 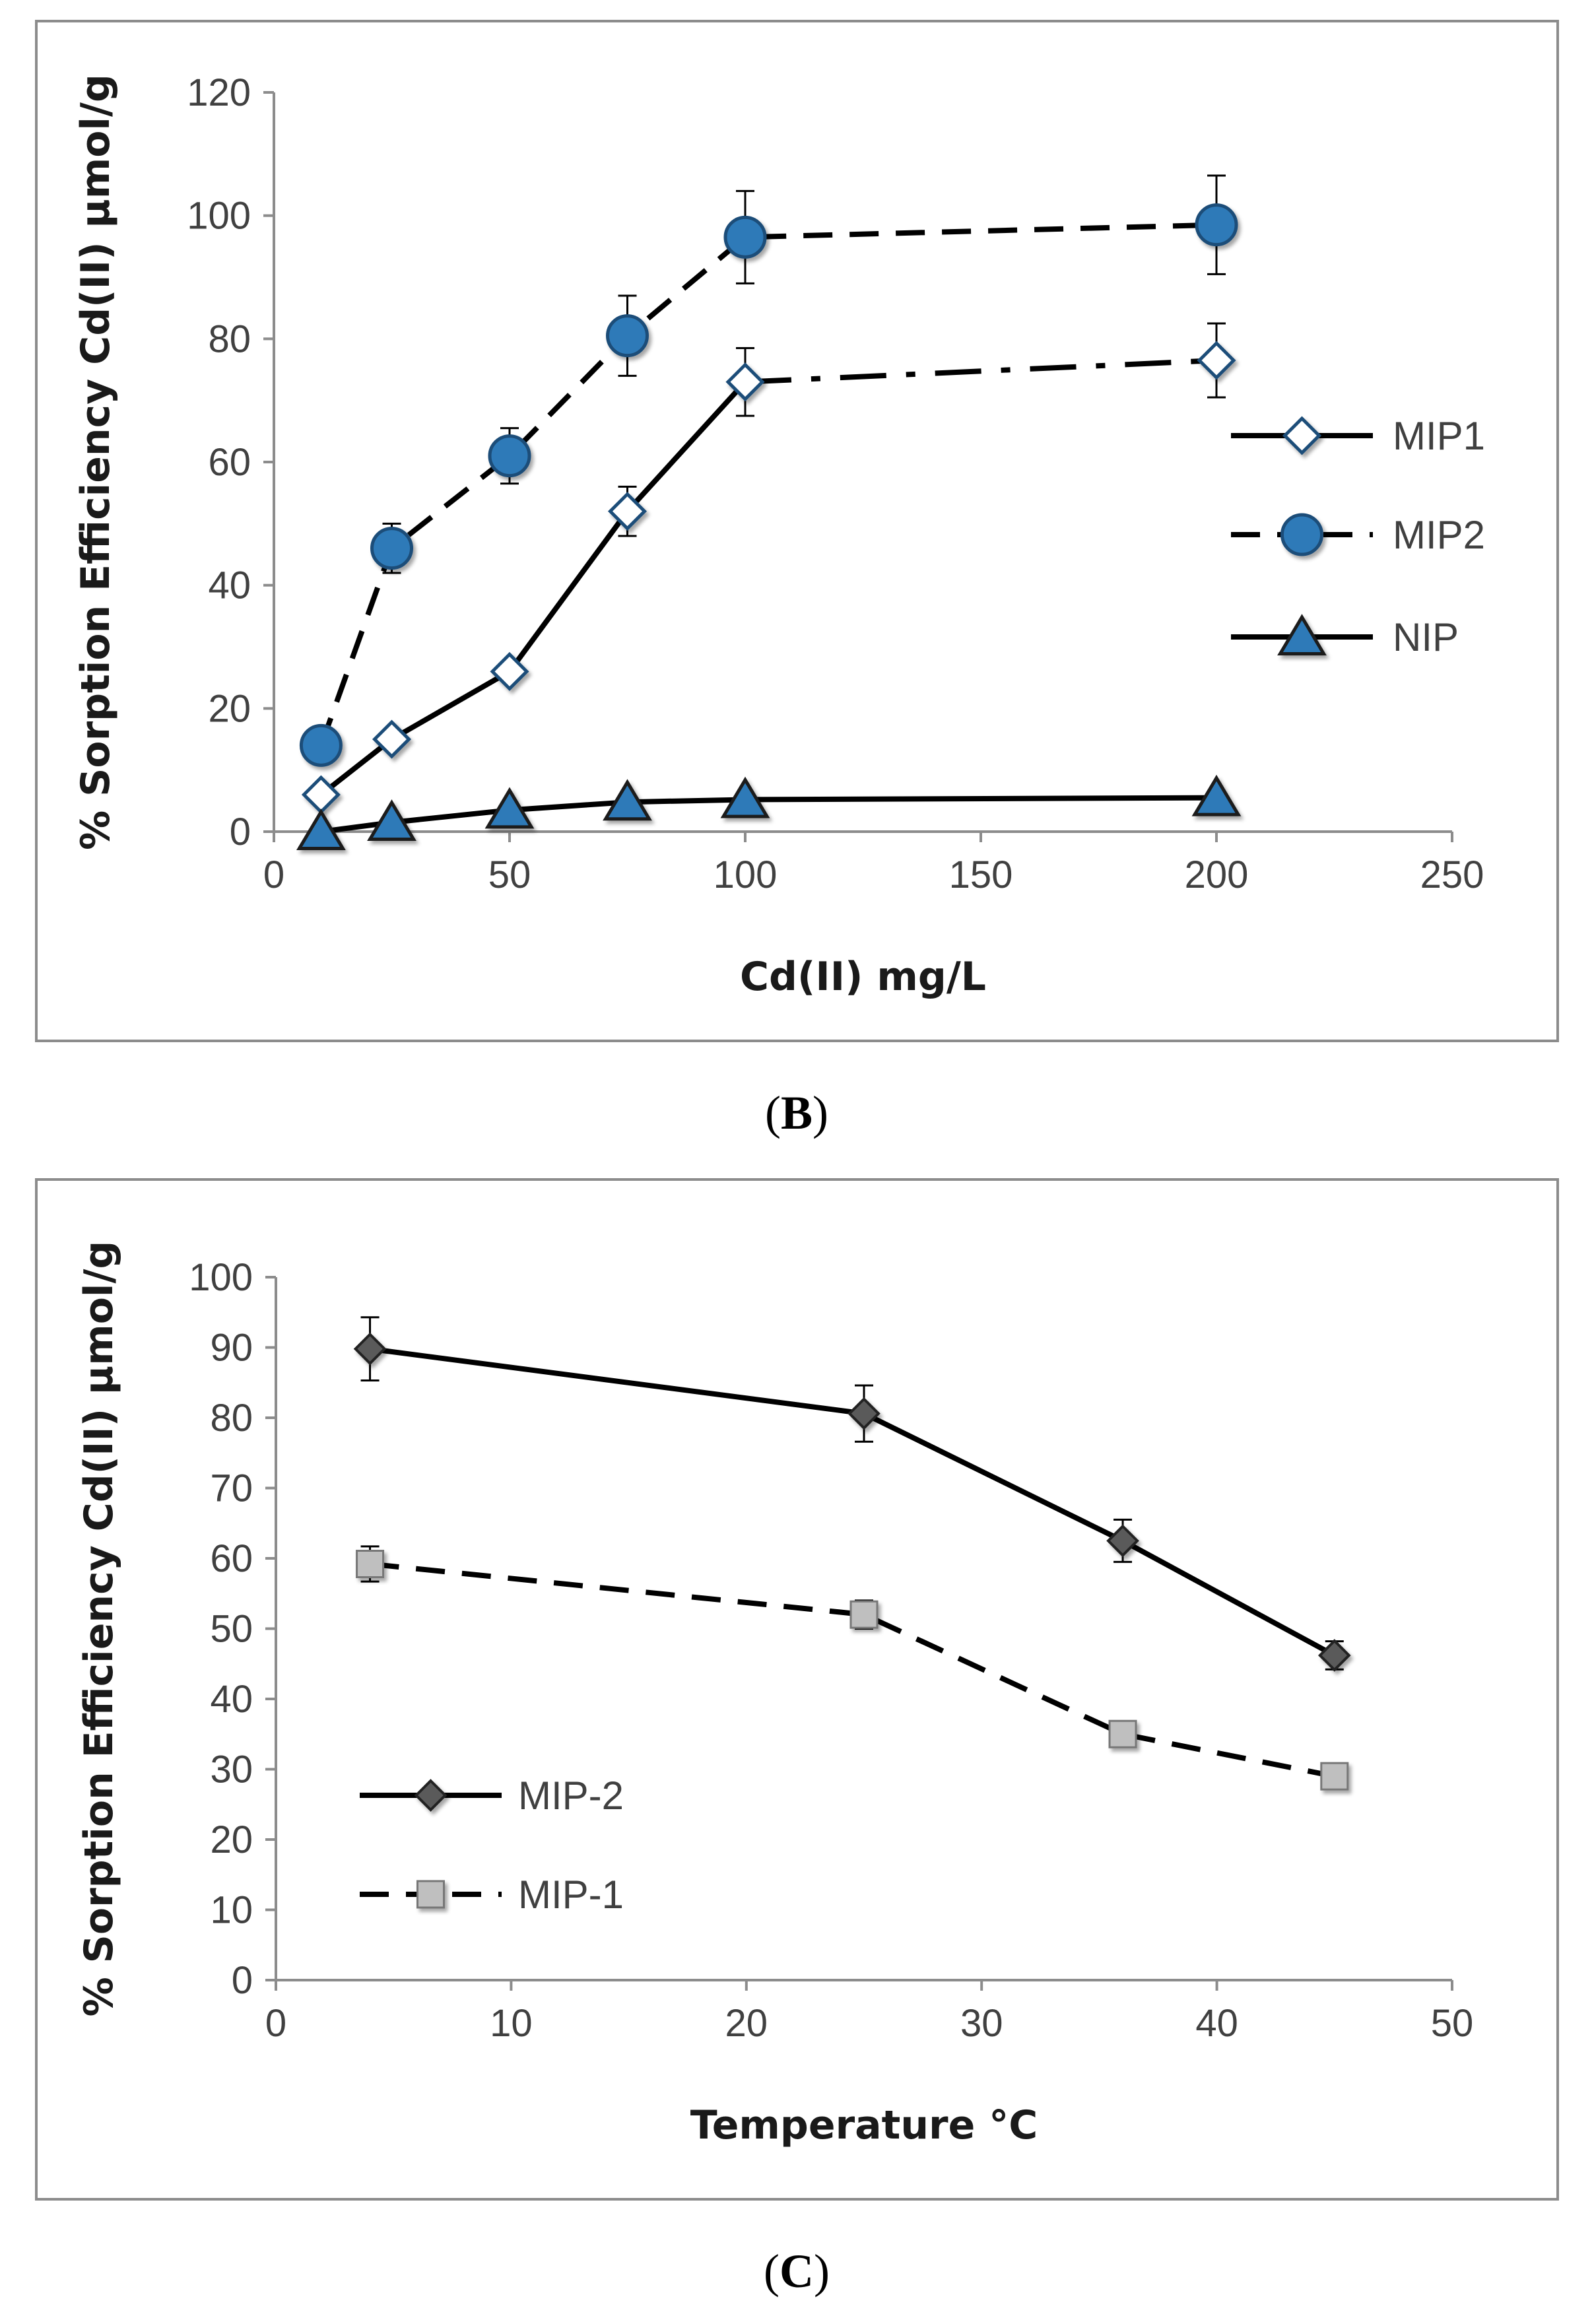 I want to click on series-line-mip2, so click(x=768, y=484).